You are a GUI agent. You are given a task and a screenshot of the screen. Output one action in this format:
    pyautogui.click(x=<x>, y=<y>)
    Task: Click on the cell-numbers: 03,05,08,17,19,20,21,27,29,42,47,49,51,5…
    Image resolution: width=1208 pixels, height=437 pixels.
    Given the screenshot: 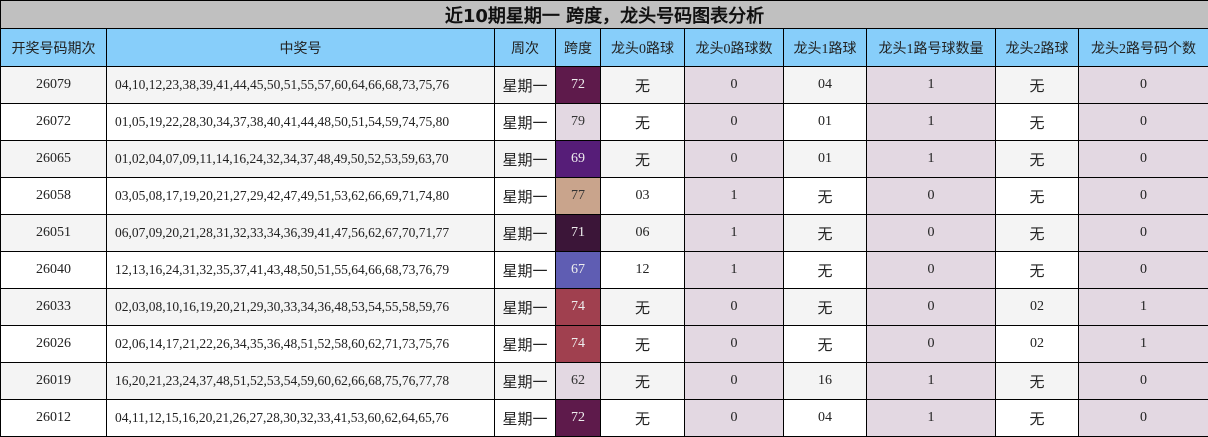 What is the action you would take?
    pyautogui.click(x=301, y=196)
    